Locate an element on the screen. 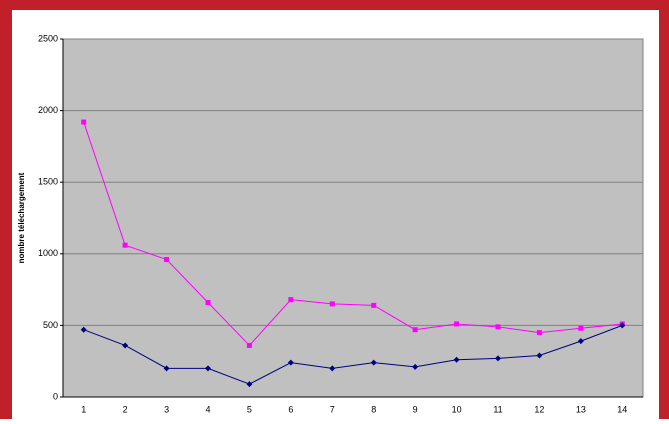  y-tick-label: 2000 is located at coordinates (48, 110).